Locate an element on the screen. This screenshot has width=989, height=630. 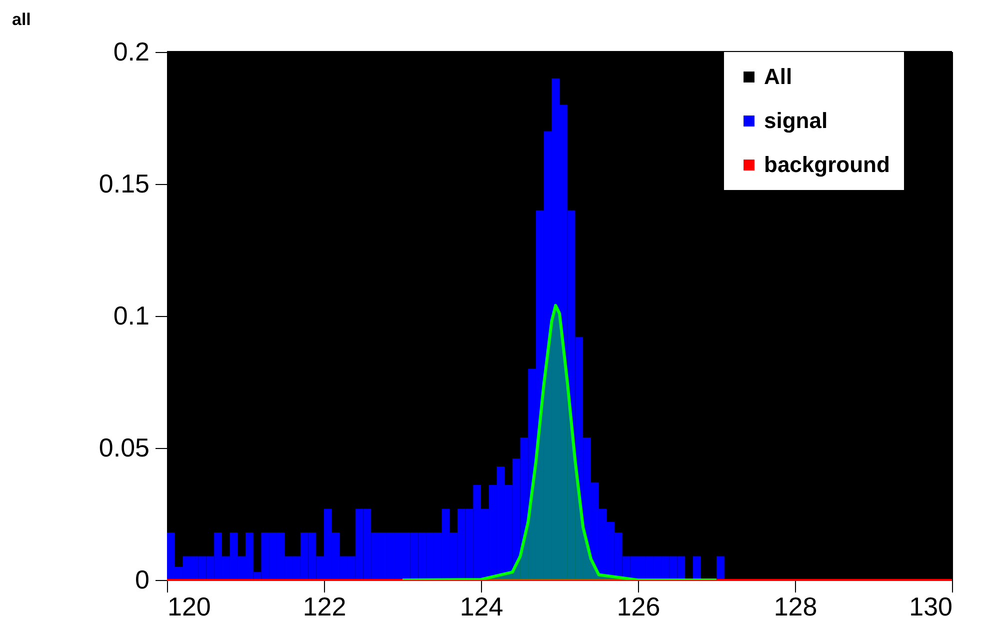
y-tick-label: 0 is located at coordinates (142, 579).